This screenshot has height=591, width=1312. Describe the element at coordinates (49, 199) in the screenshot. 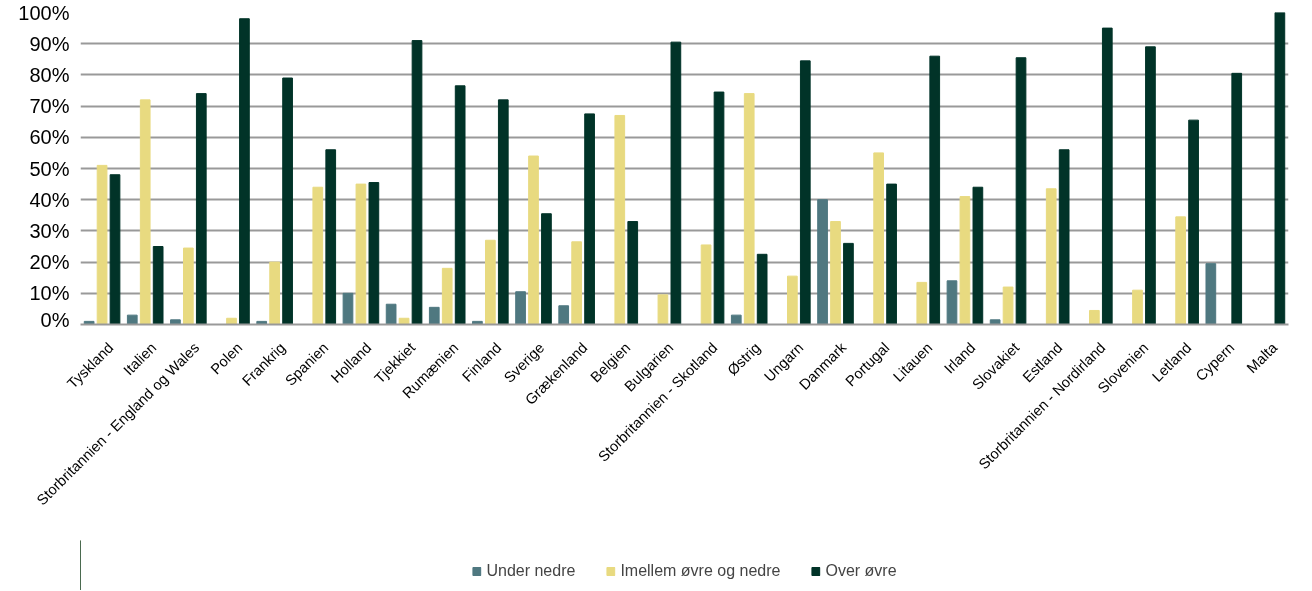

I see `y-tick-label: 40%` at that location.